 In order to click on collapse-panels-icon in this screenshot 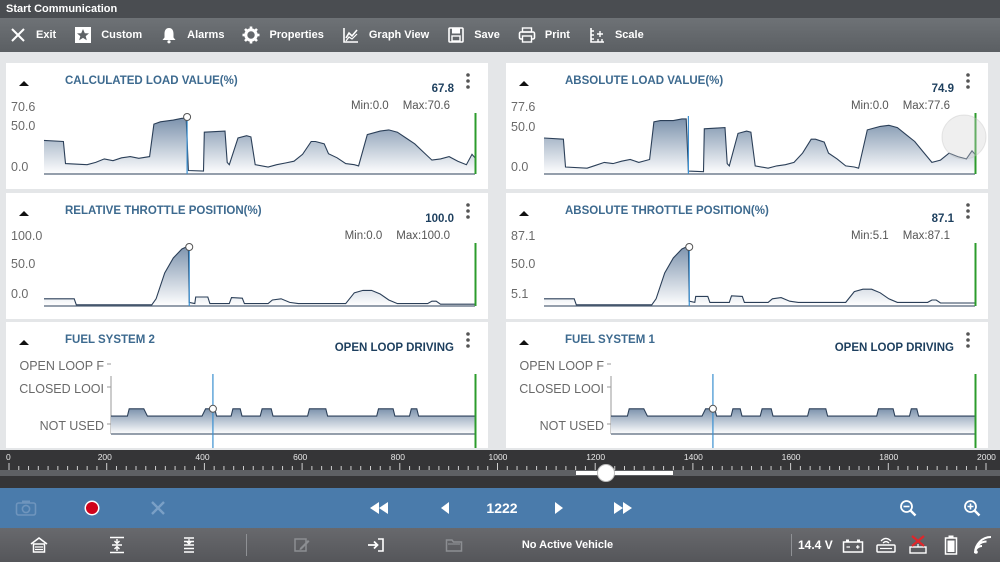, I will do `click(117, 545)`.